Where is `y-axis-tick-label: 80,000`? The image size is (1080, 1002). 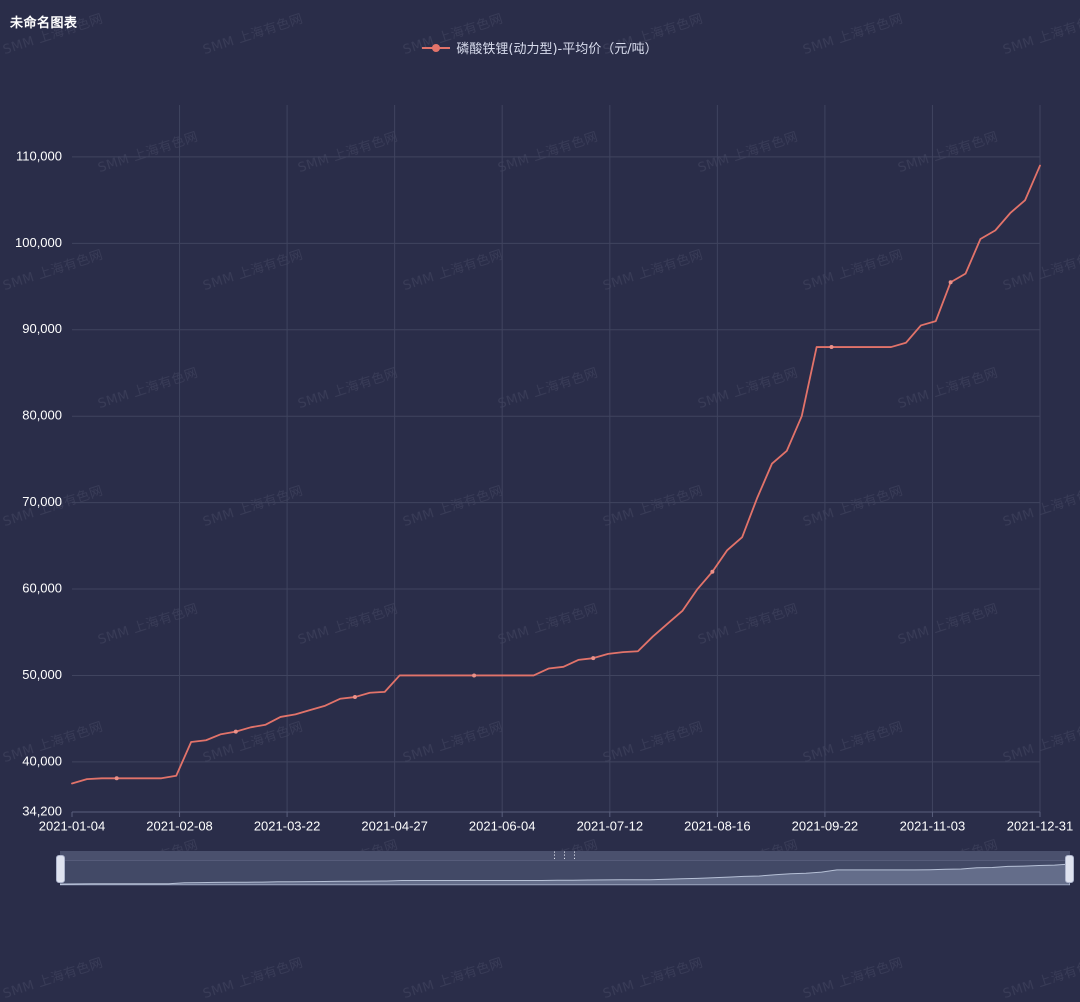 y-axis-tick-label: 80,000 is located at coordinates (42, 415).